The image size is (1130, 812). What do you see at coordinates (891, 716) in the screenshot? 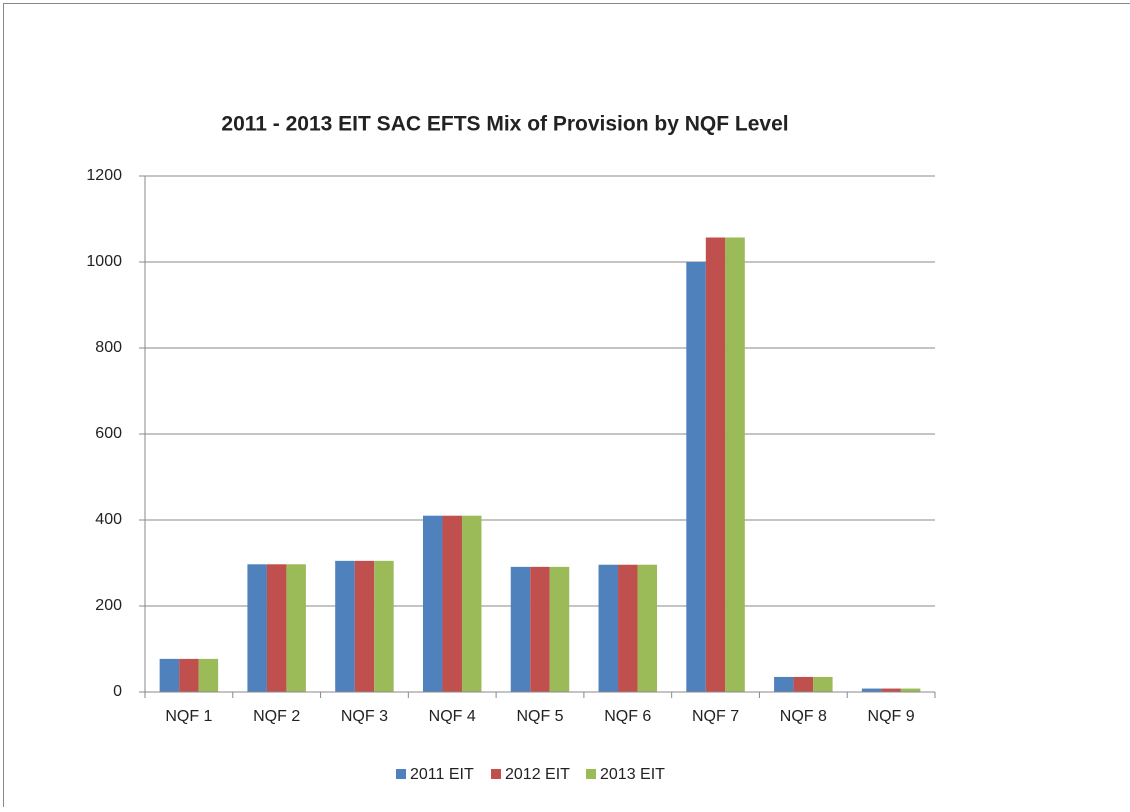
I see `x-tick-label: NQF 9` at bounding box center [891, 716].